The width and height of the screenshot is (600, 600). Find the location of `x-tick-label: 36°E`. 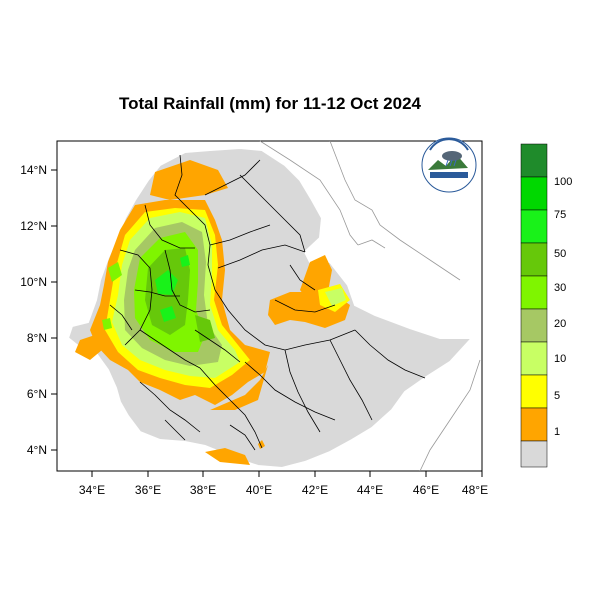

x-tick-label: 36°E is located at coordinates (148, 490).